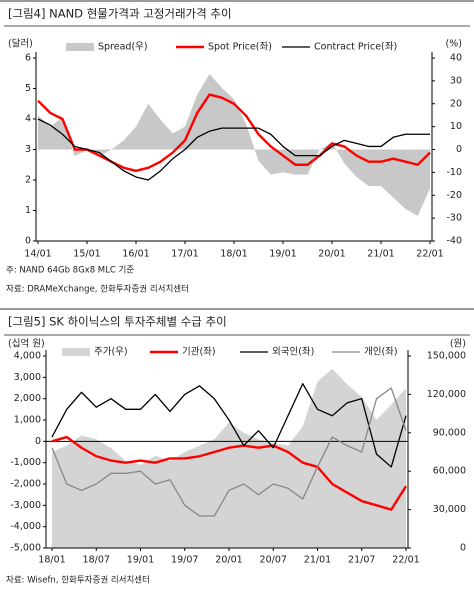 The image size is (474, 595). Describe the element at coordinates (456, 126) in the screenshot. I see `y2-tick-label: 10` at that location.